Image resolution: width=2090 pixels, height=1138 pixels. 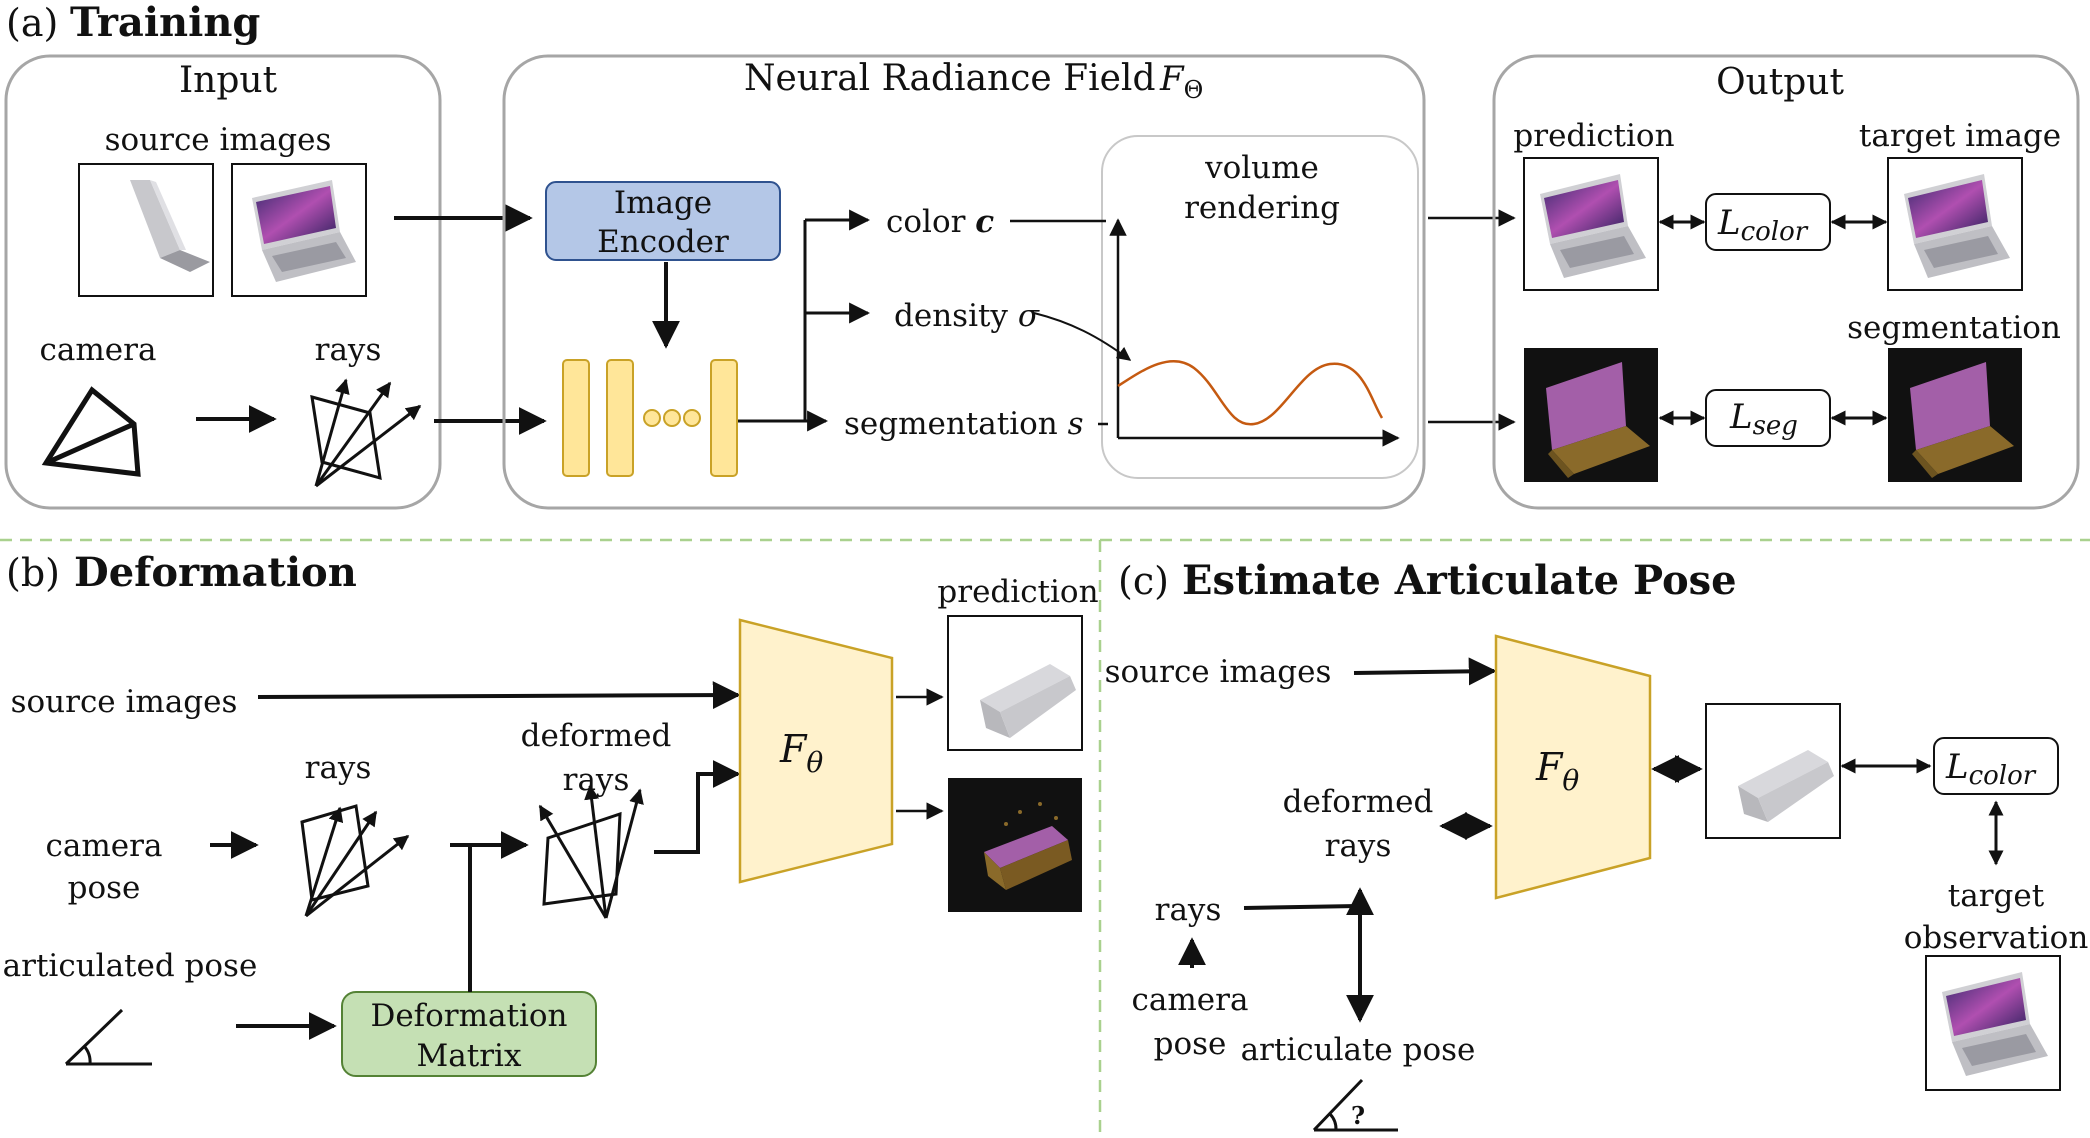 I want to click on panel-a-title: Training, so click(x=165, y=23).